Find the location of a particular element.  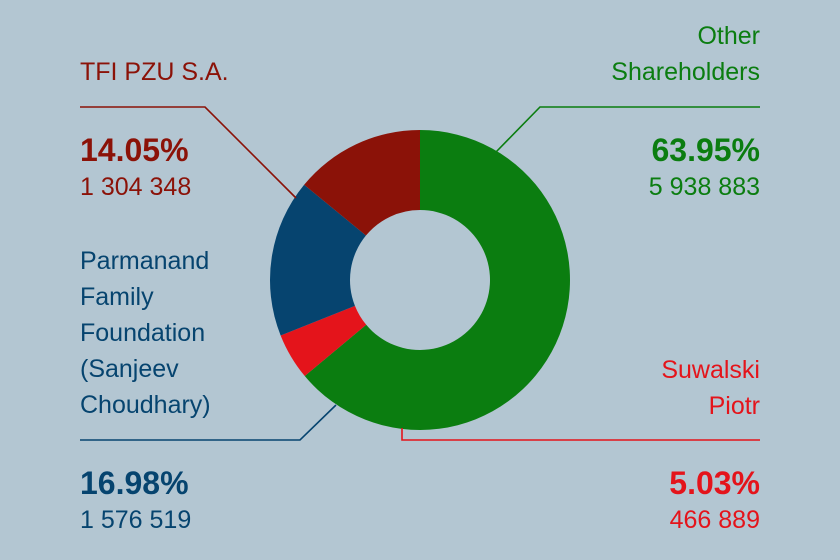

leader-line-tfi is located at coordinates (188, 152).